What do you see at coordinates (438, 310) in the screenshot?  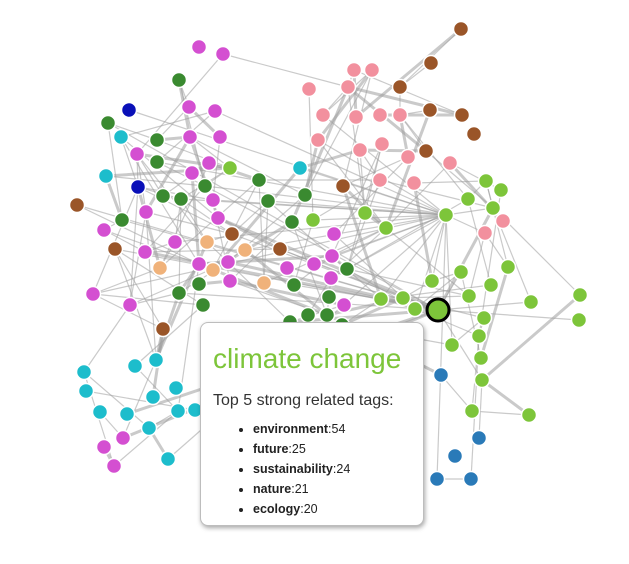 I see `selected-tag-node` at bounding box center [438, 310].